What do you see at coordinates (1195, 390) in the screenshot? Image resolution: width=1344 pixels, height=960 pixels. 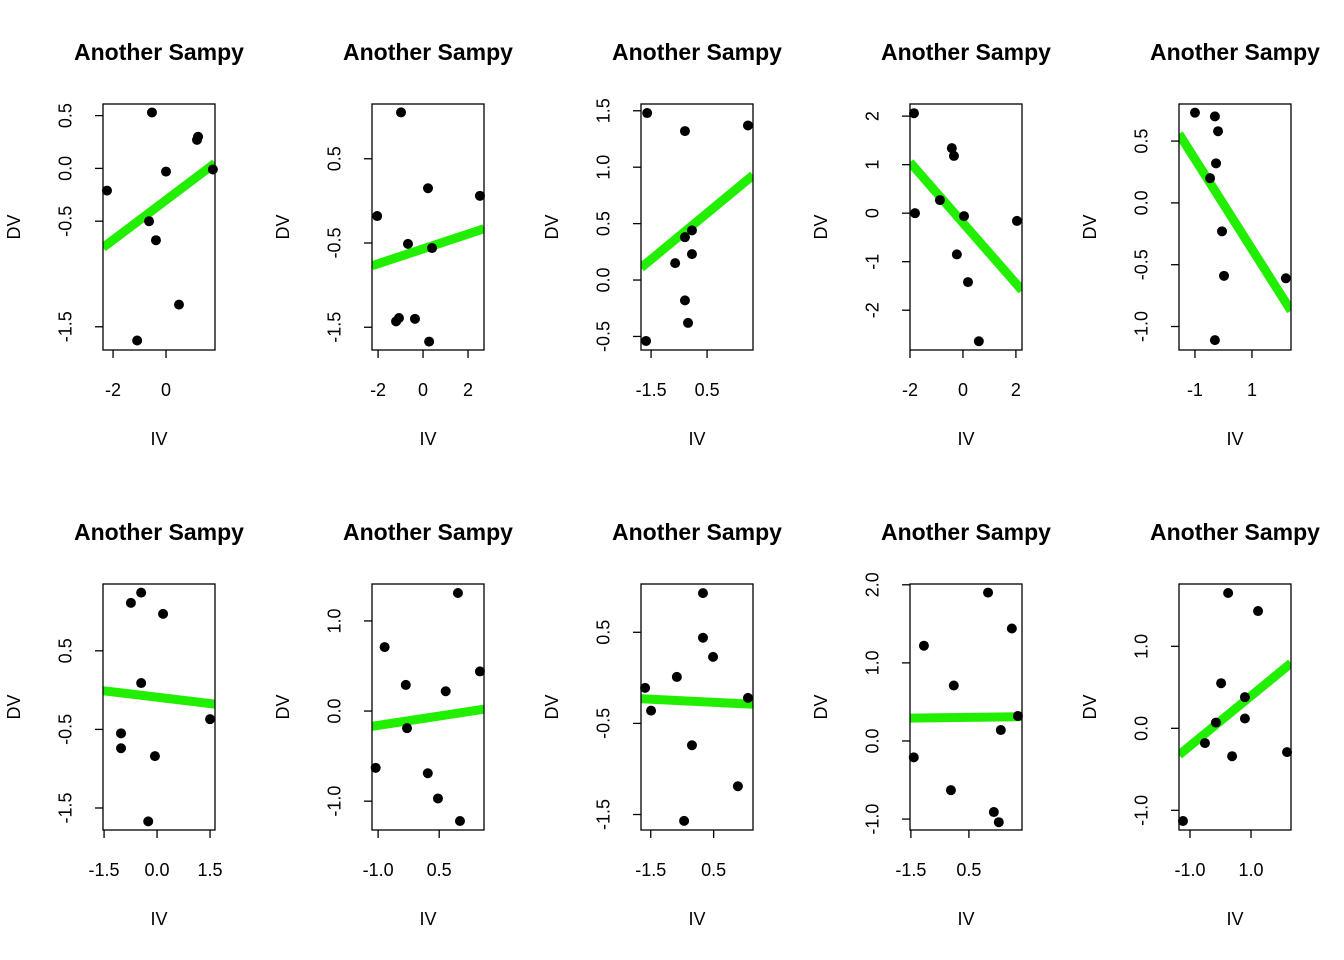 I see `x-tick-label: -1` at bounding box center [1195, 390].